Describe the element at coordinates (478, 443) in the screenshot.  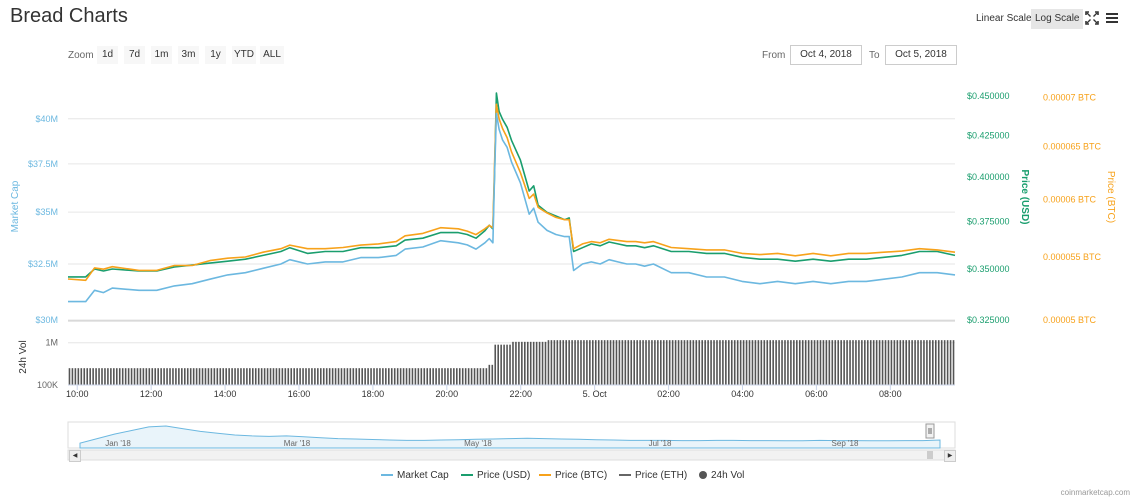
I see `navigator-tick-label: May '18` at that location.